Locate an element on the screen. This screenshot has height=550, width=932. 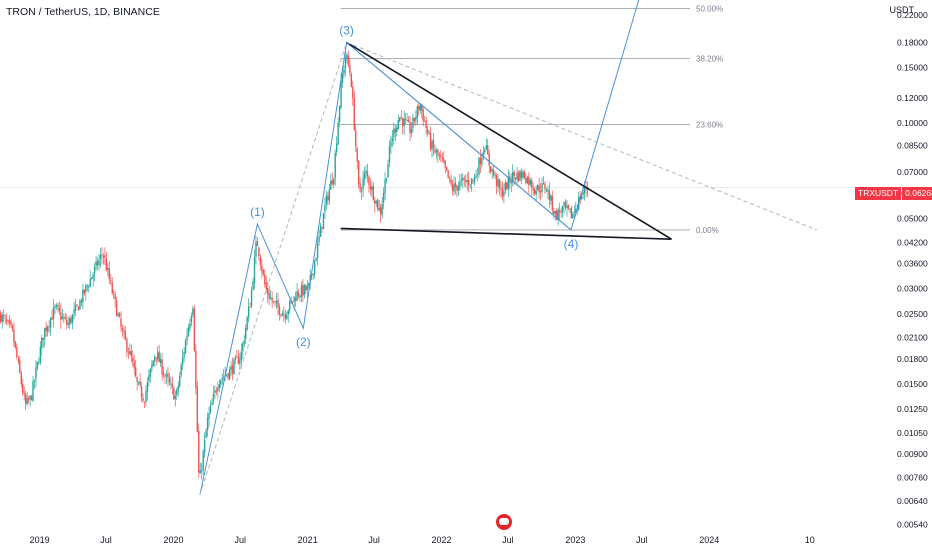
y-tick-label: 0.01500 is located at coordinates (912, 384).